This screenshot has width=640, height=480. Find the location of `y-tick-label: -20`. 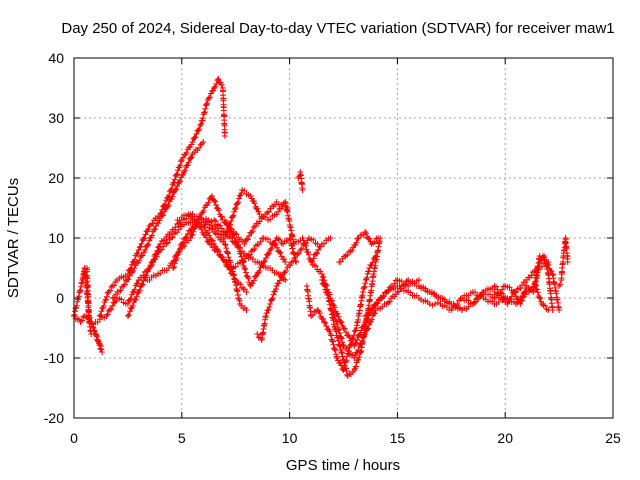

y-tick-label: -20 is located at coordinates (54, 418).